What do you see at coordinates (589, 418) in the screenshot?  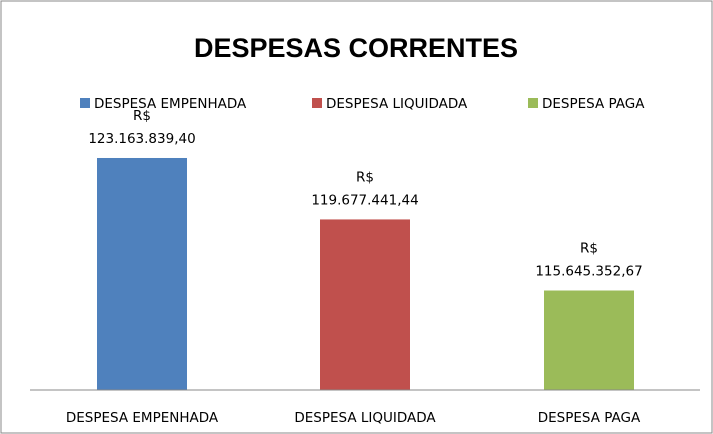 I see `x-tick-label: DESPESA PAGA` at bounding box center [589, 418].